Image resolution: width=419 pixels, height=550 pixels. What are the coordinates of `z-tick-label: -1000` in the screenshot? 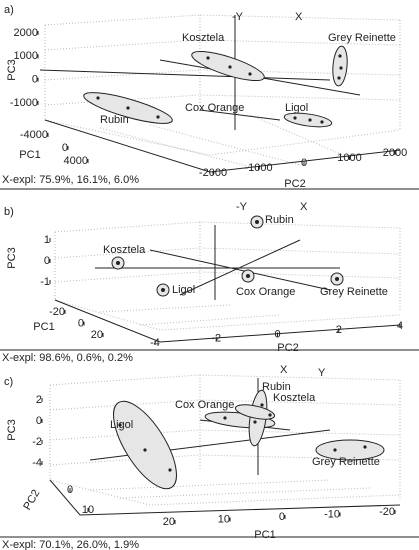 It's located at (24, 103).